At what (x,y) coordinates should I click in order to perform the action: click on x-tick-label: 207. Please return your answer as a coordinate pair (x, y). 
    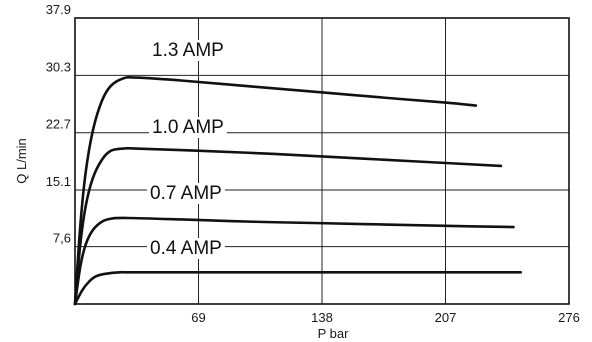
    Looking at the image, I should click on (446, 317).